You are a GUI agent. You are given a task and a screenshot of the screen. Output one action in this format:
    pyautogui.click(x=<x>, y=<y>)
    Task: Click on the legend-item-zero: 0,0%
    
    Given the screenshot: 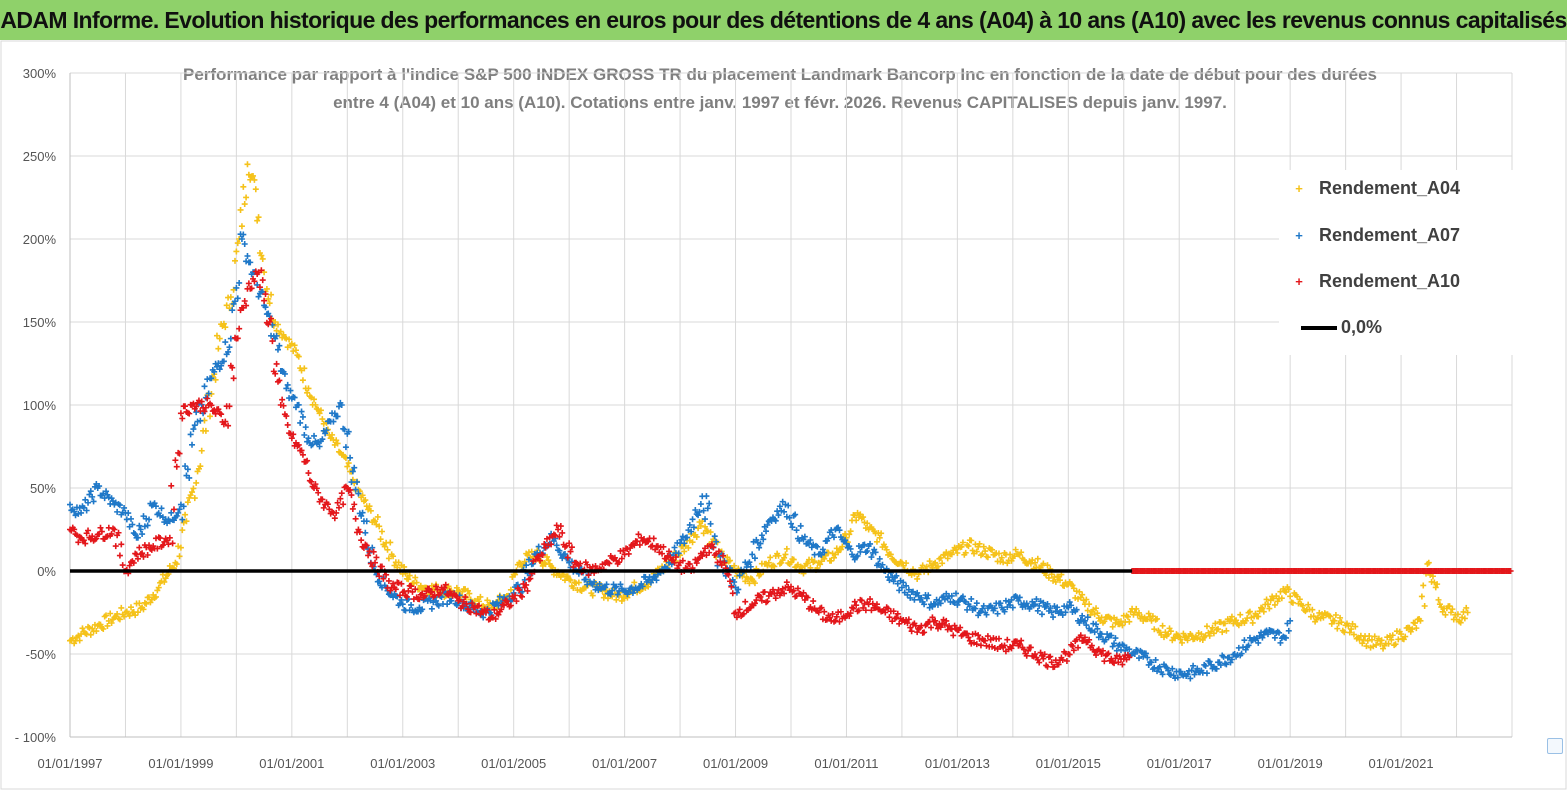 What is the action you would take?
    pyautogui.click(x=1330, y=327)
    